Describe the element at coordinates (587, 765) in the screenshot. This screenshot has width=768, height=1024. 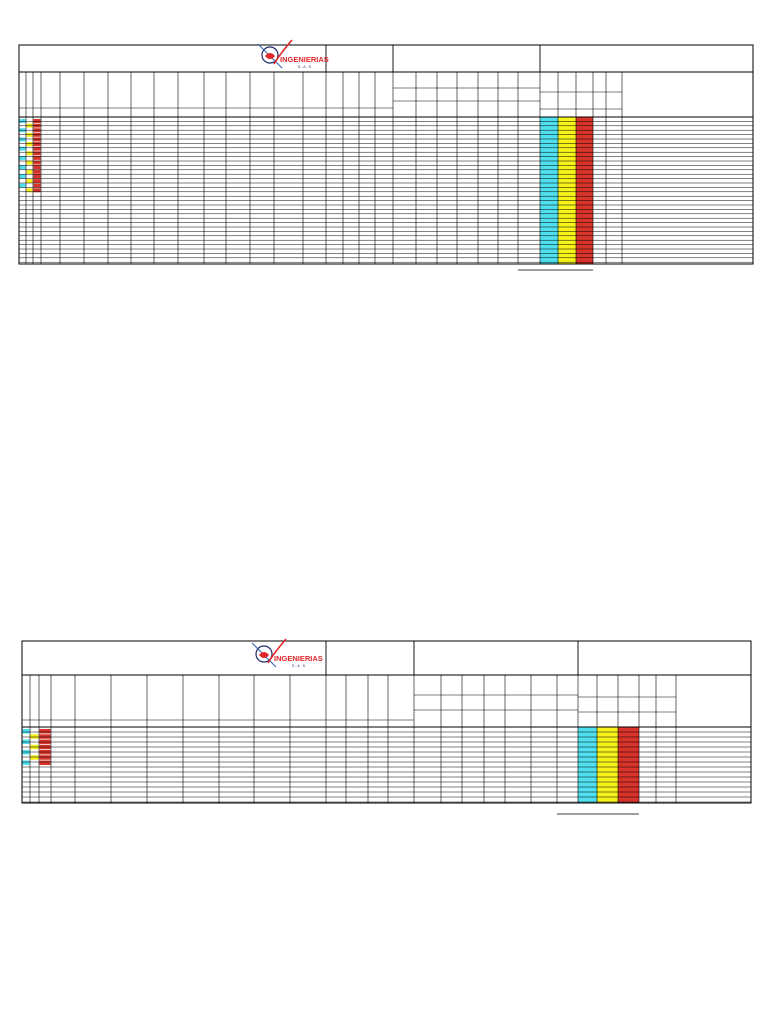
I see `status-column-low` at that location.